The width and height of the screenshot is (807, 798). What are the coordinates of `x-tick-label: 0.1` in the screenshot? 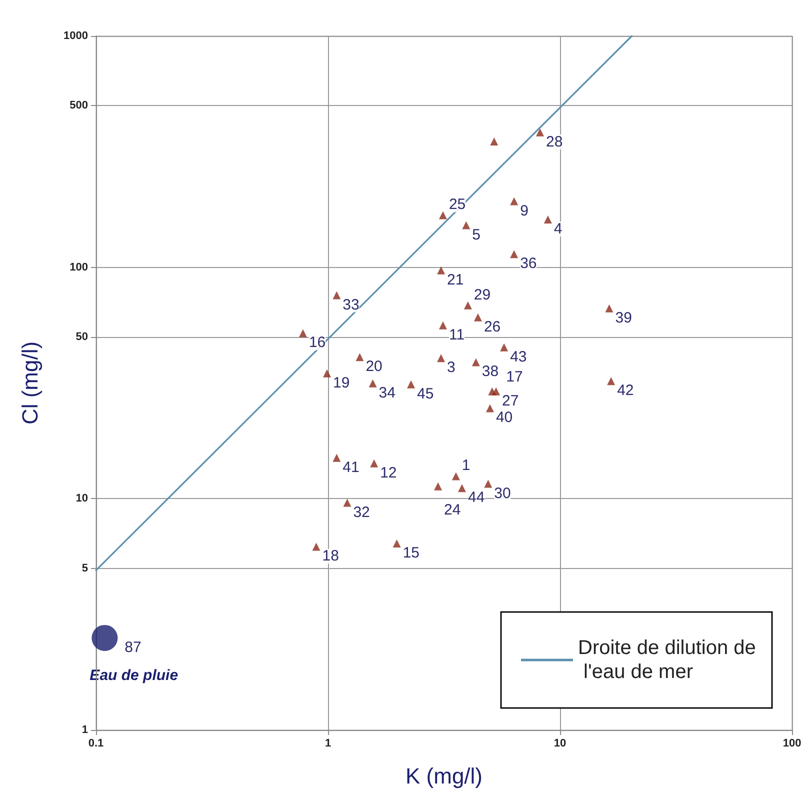 It's located at (96, 744).